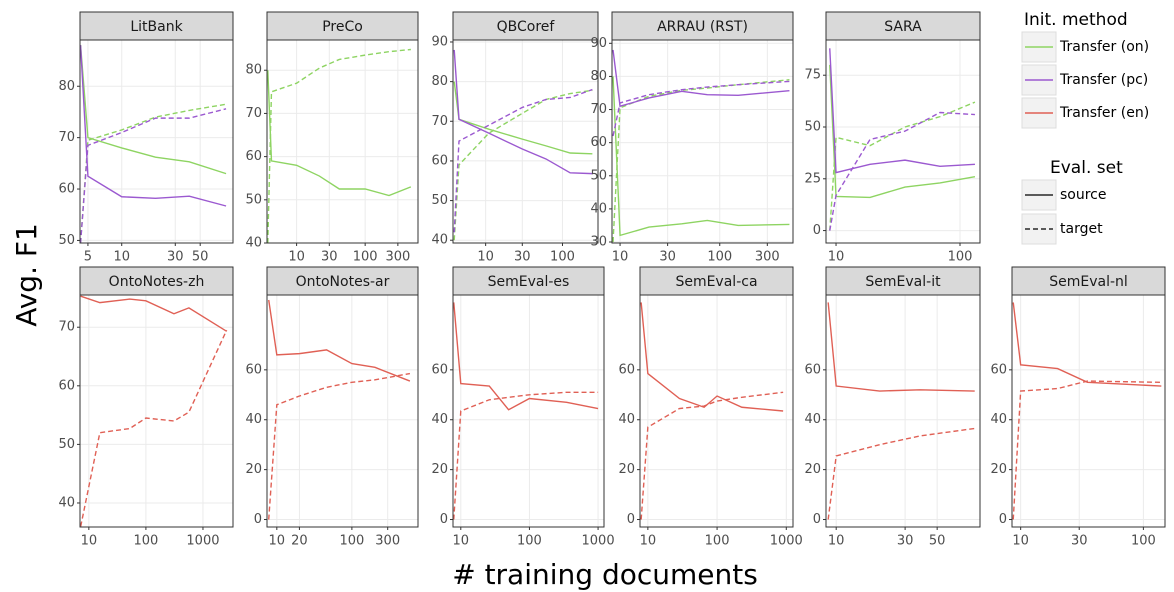  What do you see at coordinates (1103, 80) in the screenshot?
I see `legend-label: Transfer (pc)` at bounding box center [1103, 80].